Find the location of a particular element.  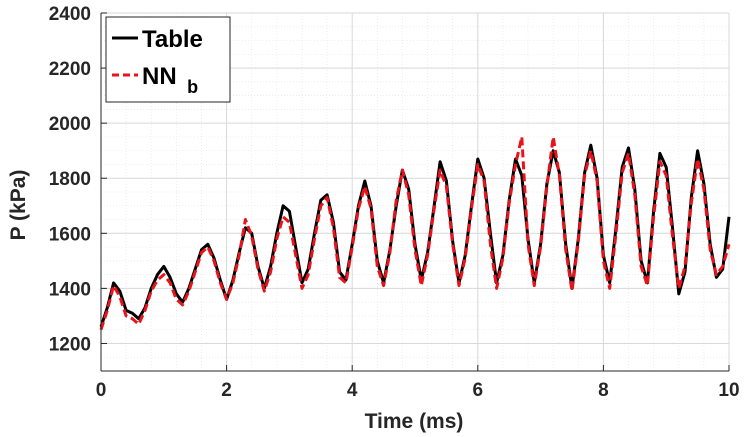

x-tick-label: 8 is located at coordinates (603, 390).